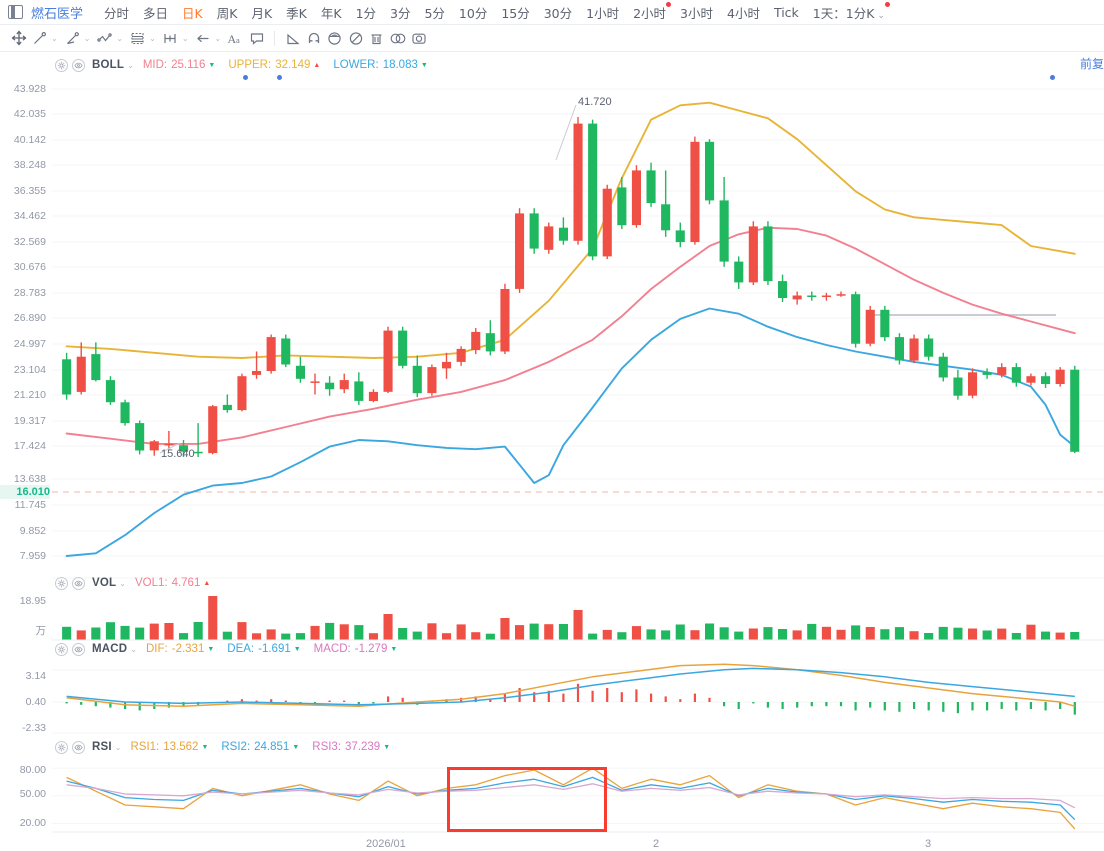 This screenshot has width=1104, height=851. I want to click on indicator-field-boll-0: MID: 25.116 ▼, so click(179, 65).